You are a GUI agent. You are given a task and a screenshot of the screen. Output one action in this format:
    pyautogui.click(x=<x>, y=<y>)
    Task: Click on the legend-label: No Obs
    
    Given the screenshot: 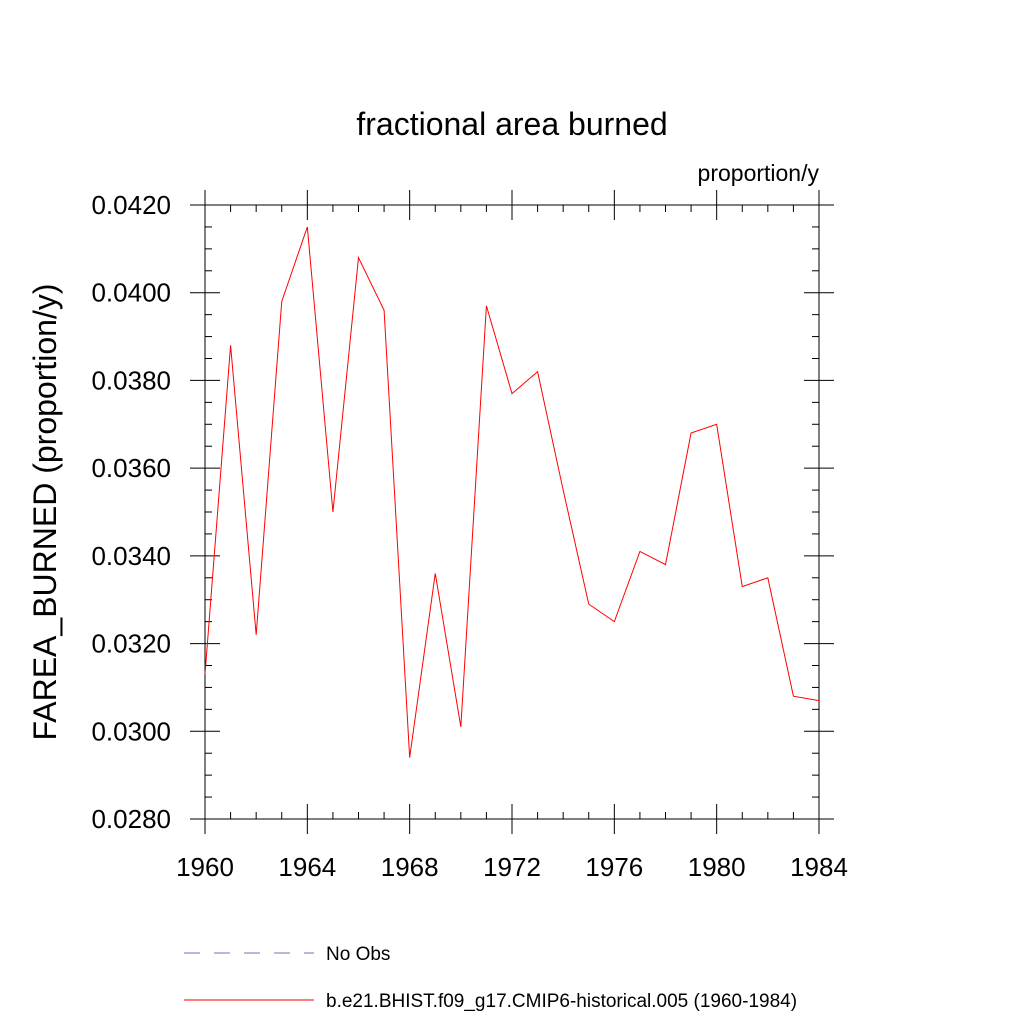 What is the action you would take?
    pyautogui.click(x=358, y=954)
    